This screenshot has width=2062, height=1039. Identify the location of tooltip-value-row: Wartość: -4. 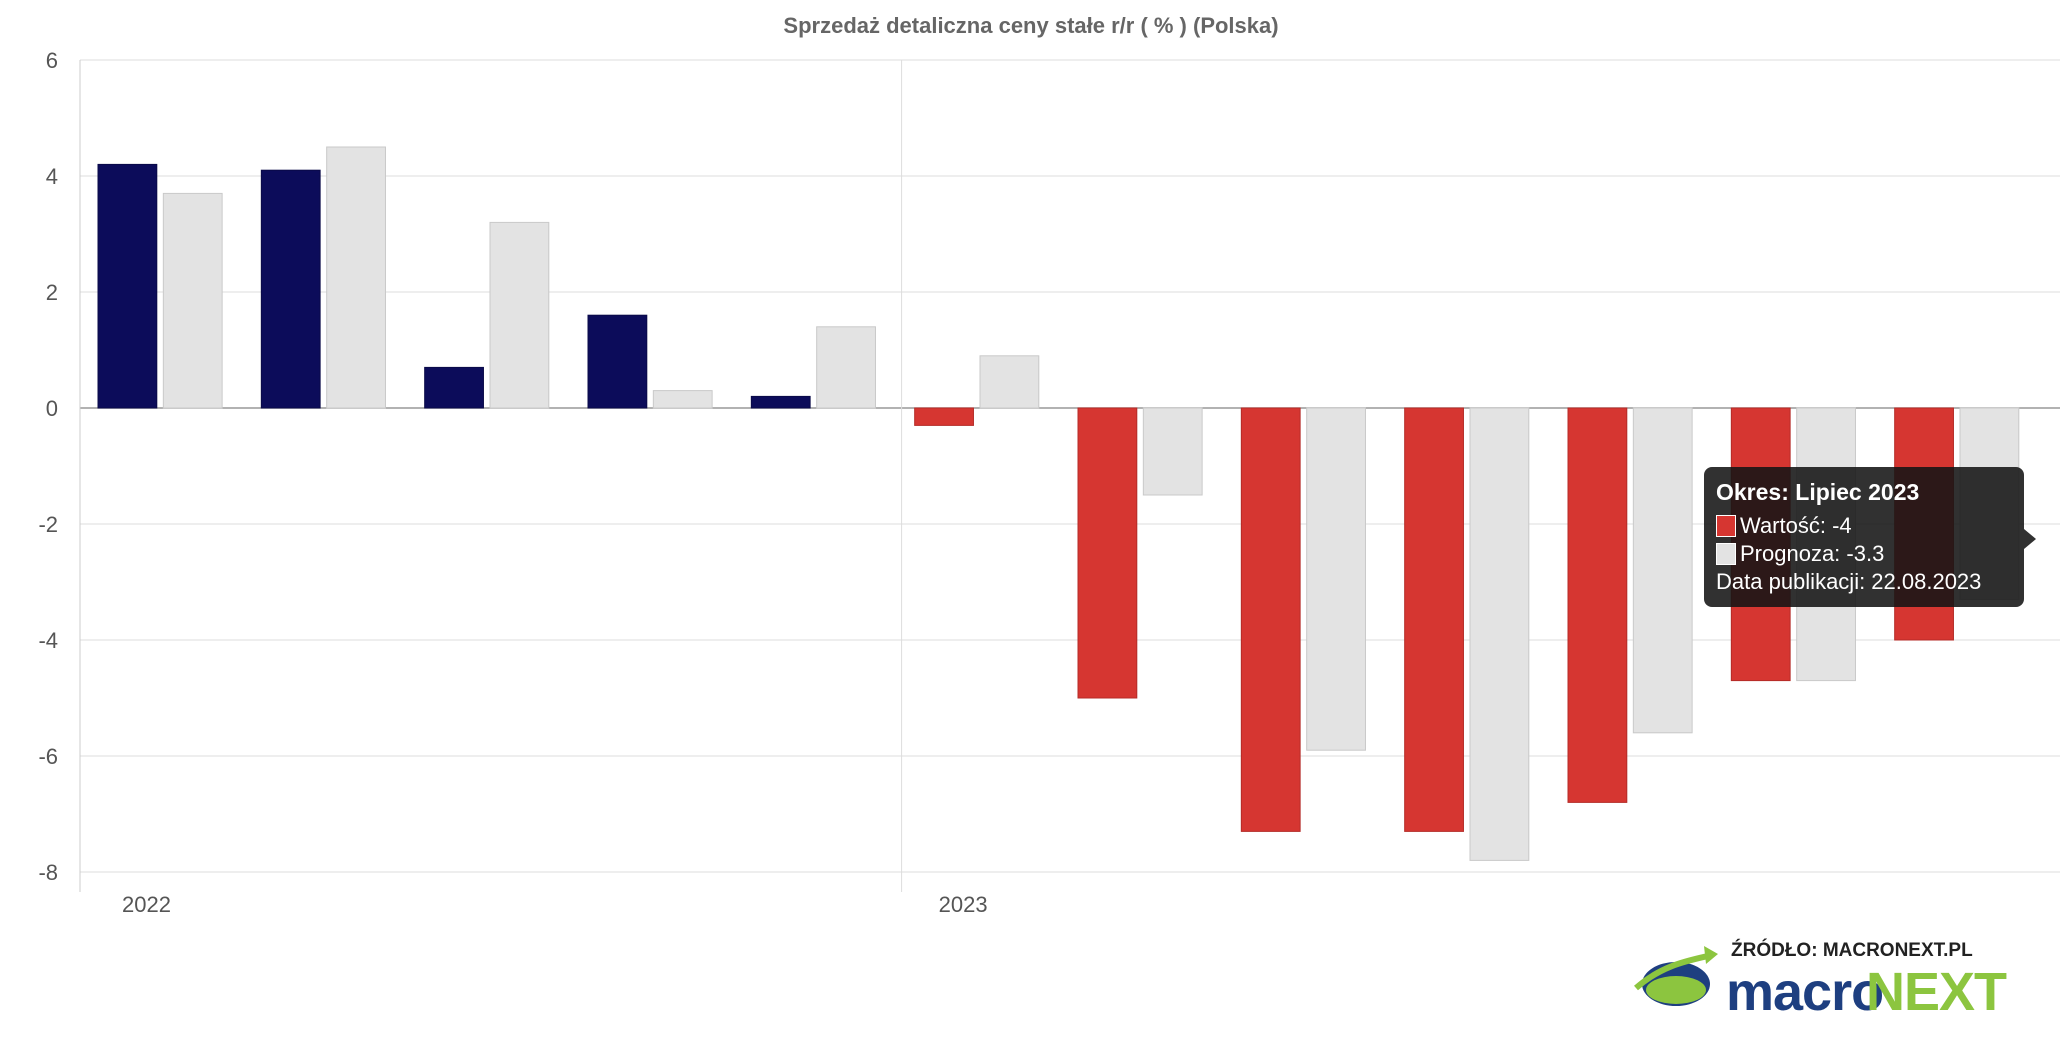
(1864, 526).